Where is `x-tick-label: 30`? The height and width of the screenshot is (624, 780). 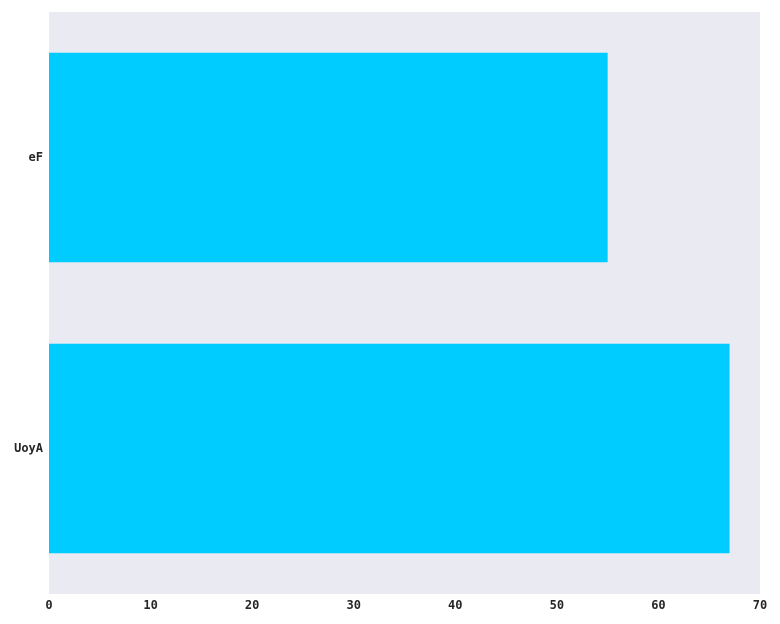 x-tick-label: 30 is located at coordinates (353, 605).